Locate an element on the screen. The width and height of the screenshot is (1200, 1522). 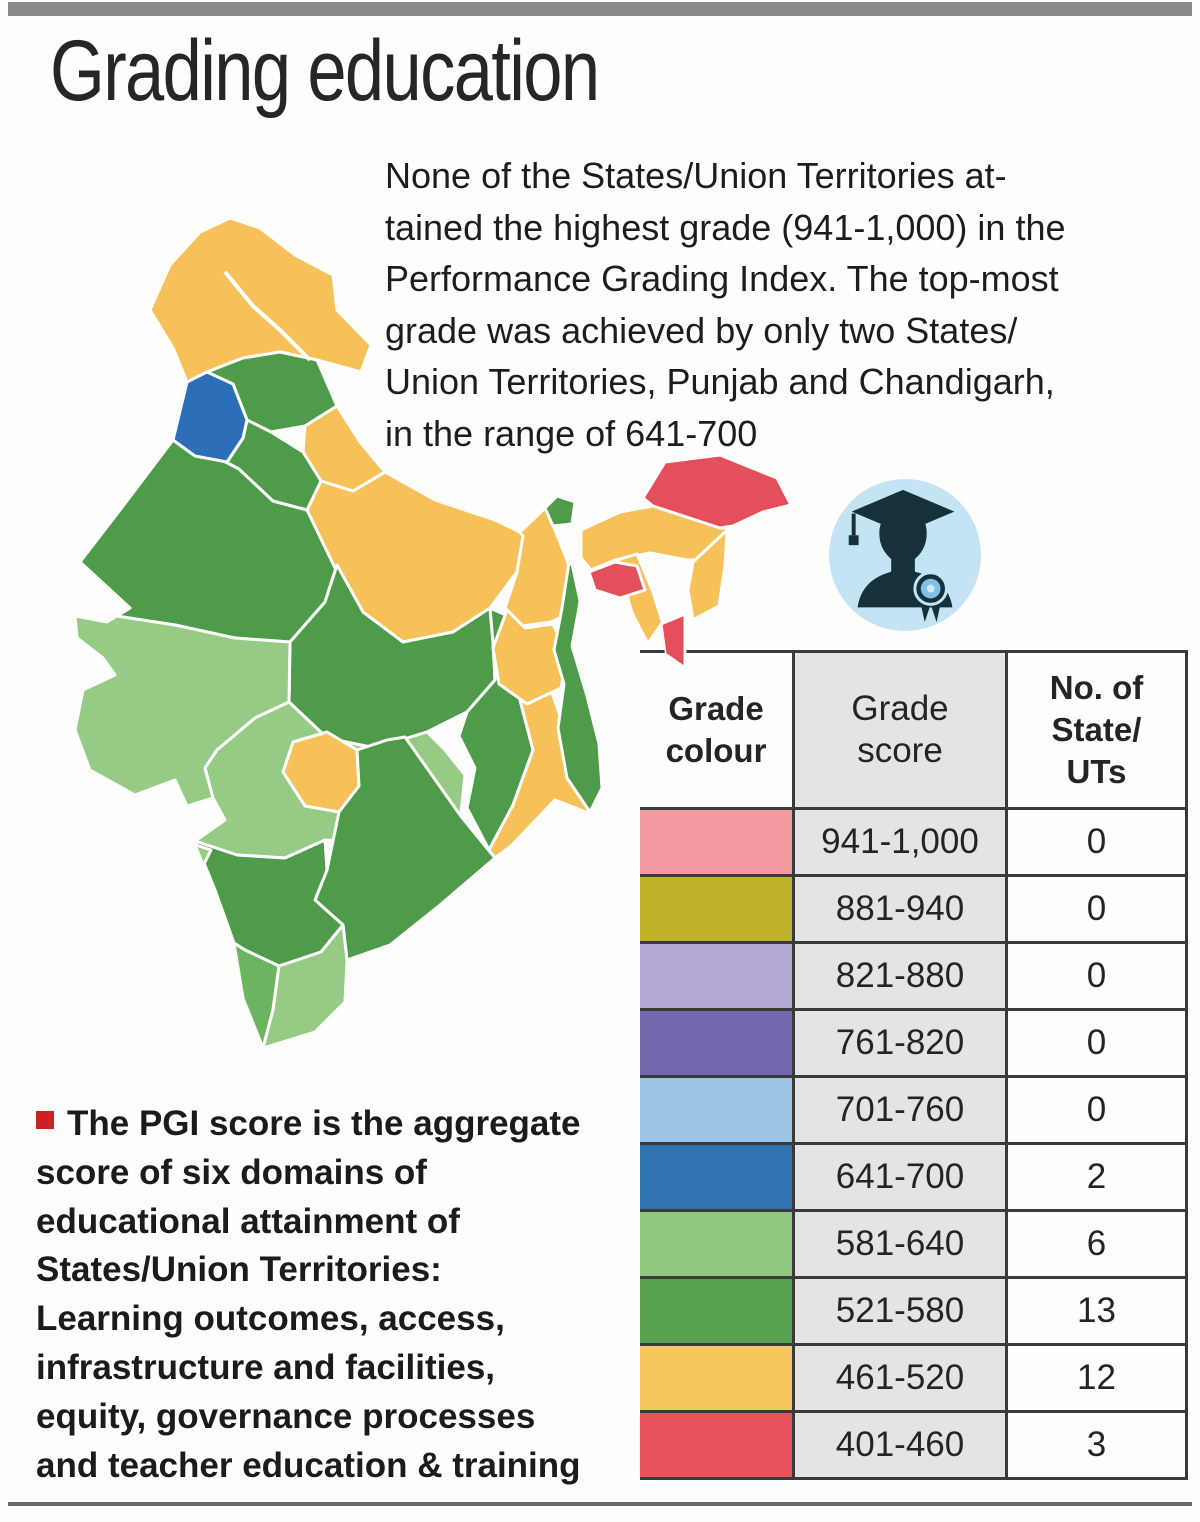
state-count-cell: 6 is located at coordinates (1098, 1245).